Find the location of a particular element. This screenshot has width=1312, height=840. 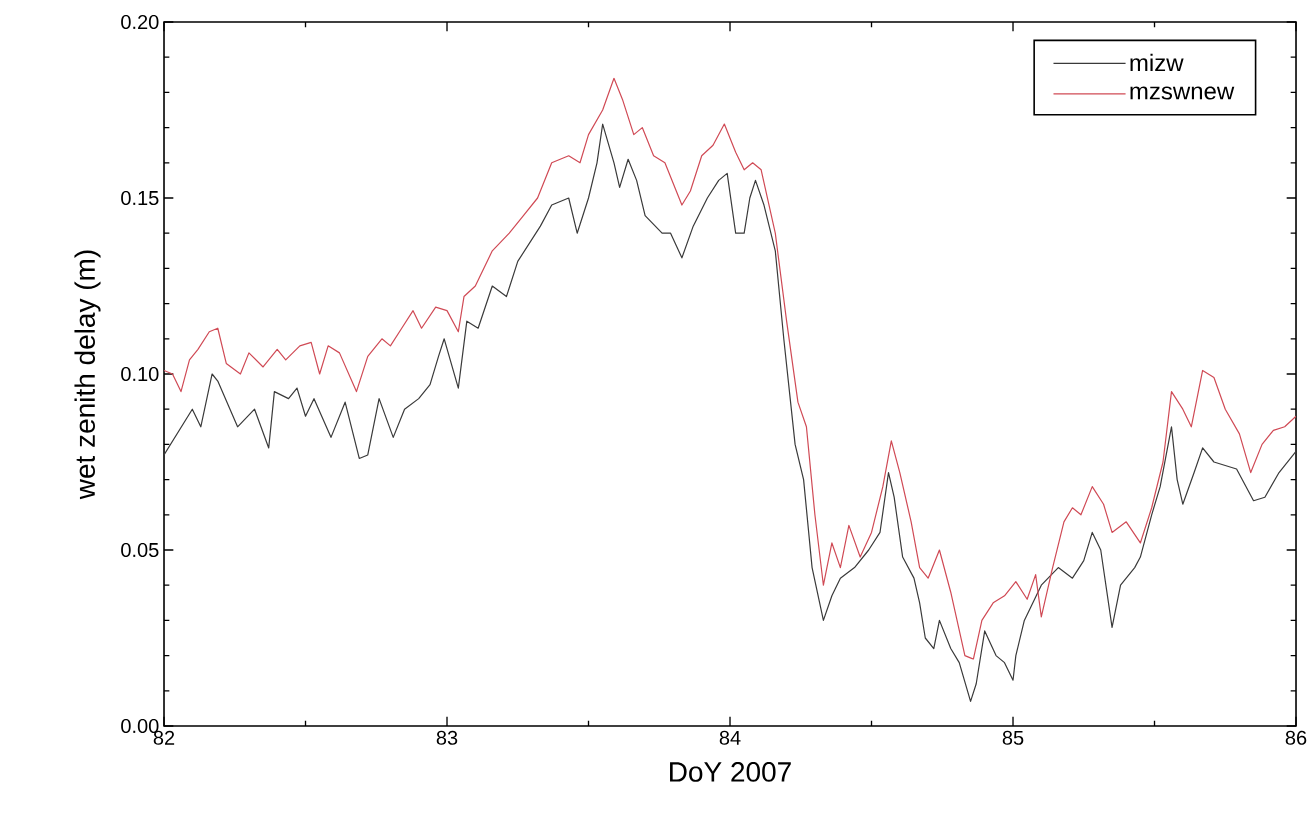

y-tick-label: 0.20 is located at coordinates (140, 22).